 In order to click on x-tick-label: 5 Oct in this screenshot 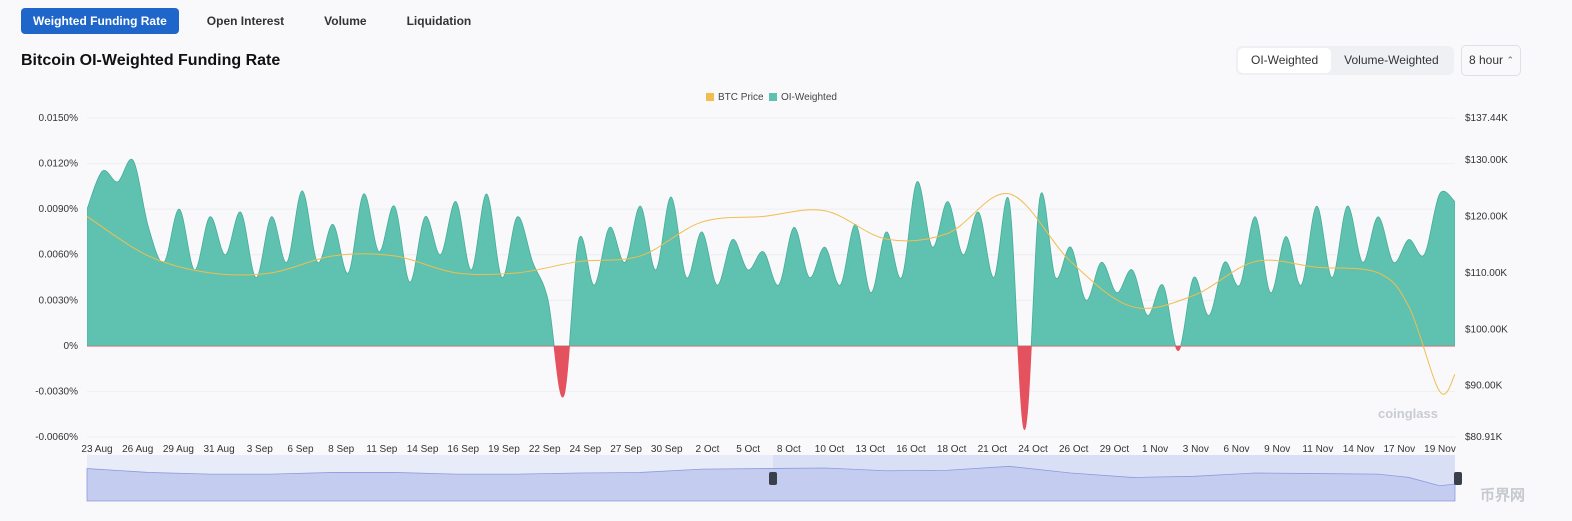, I will do `click(748, 449)`.